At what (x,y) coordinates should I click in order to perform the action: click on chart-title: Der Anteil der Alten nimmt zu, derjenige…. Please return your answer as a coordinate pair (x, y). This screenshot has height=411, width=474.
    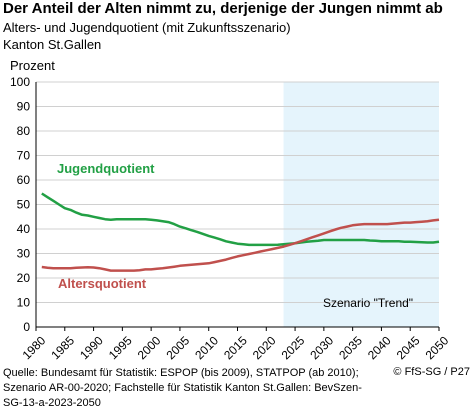
    Looking at the image, I should click on (223, 8).